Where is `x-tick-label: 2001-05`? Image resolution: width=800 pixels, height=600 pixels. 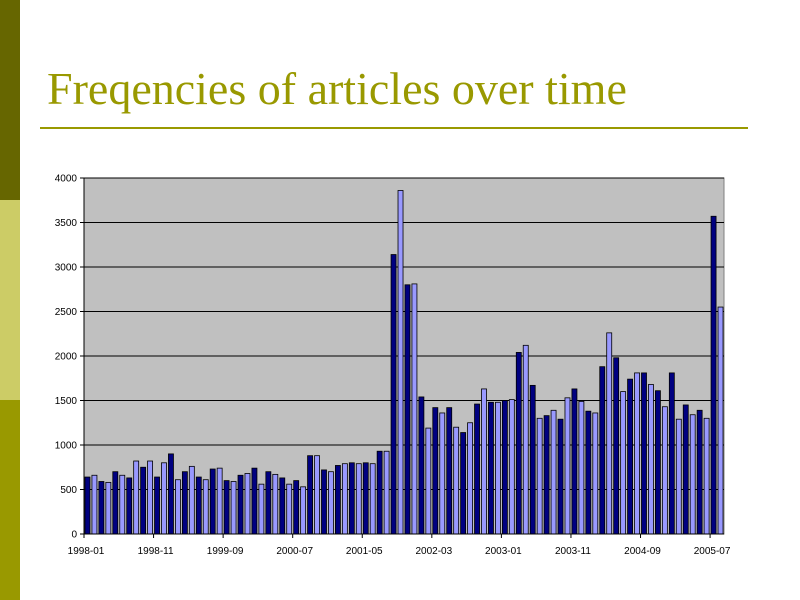
x-tick-label: 2001-05 is located at coordinates (364, 551).